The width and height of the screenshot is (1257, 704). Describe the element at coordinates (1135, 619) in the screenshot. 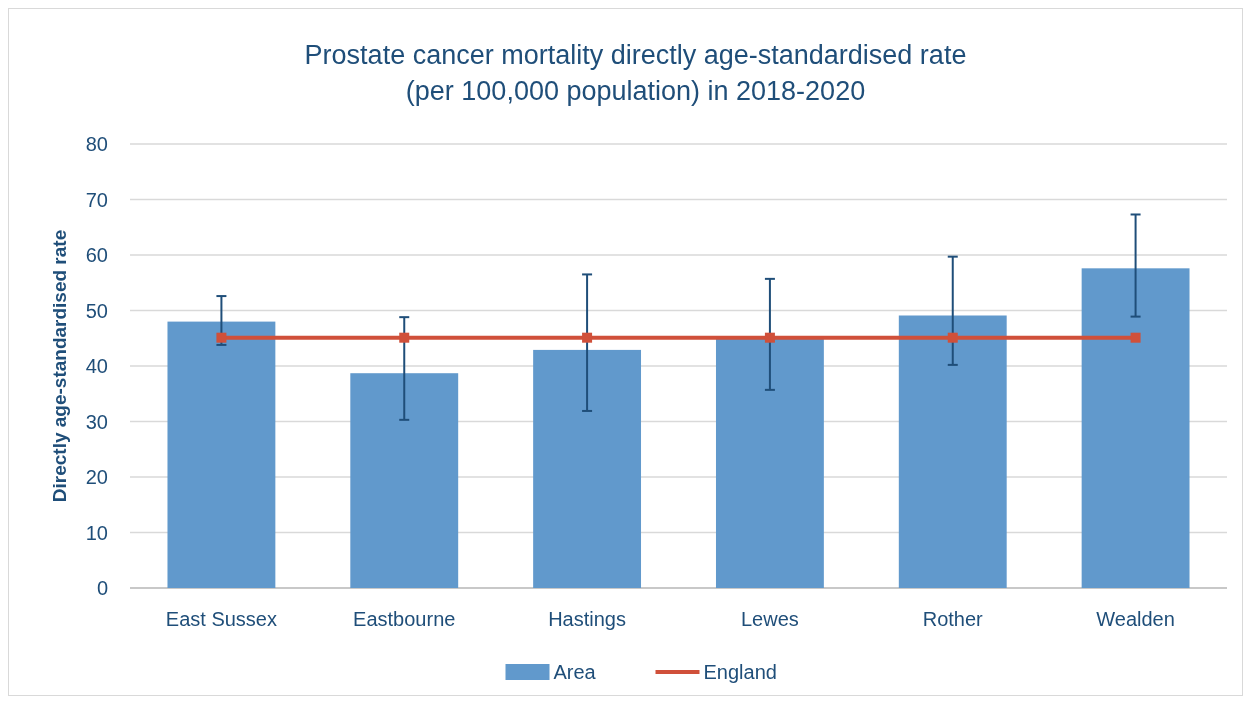

I see `x-tick-label: Wealden` at that location.